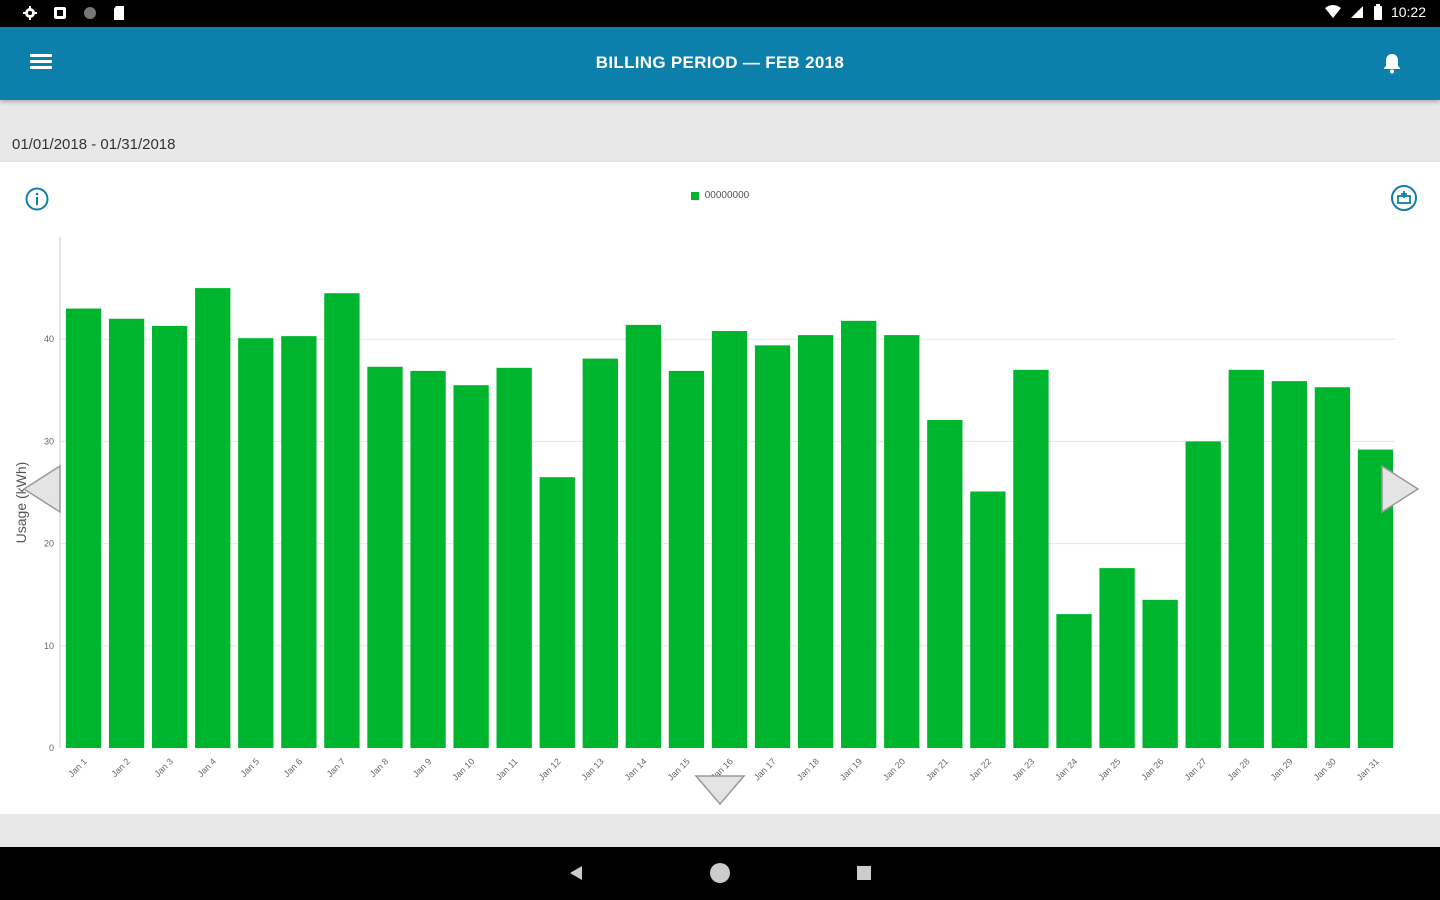  I want to click on x-tick-label: Jan 10, so click(463, 769).